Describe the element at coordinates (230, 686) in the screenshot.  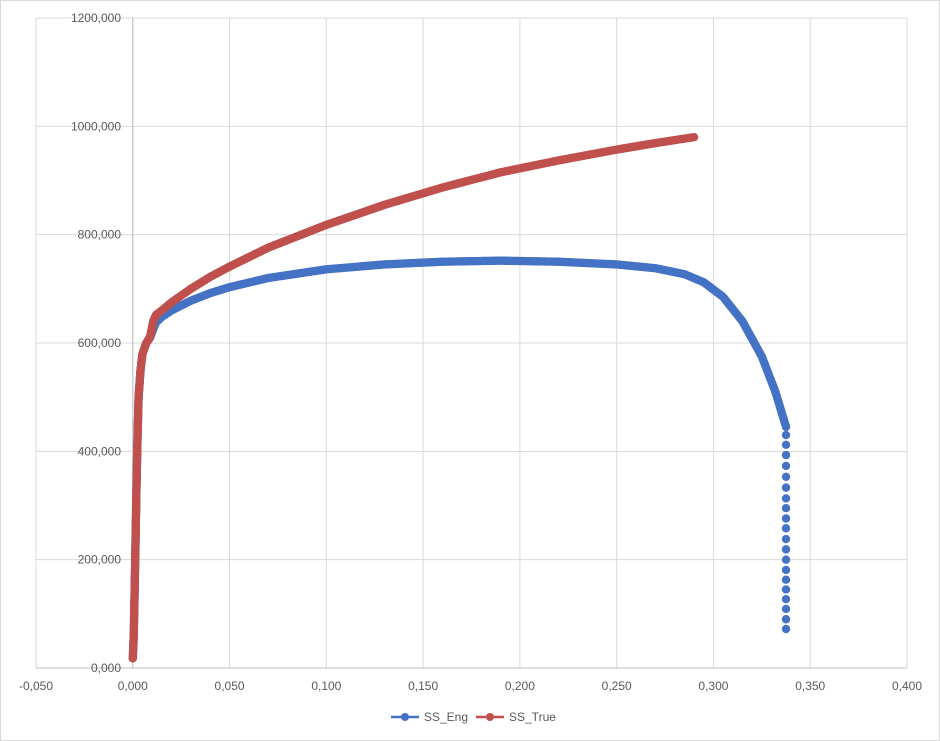
I see `x-tick-label: 0,050` at that location.